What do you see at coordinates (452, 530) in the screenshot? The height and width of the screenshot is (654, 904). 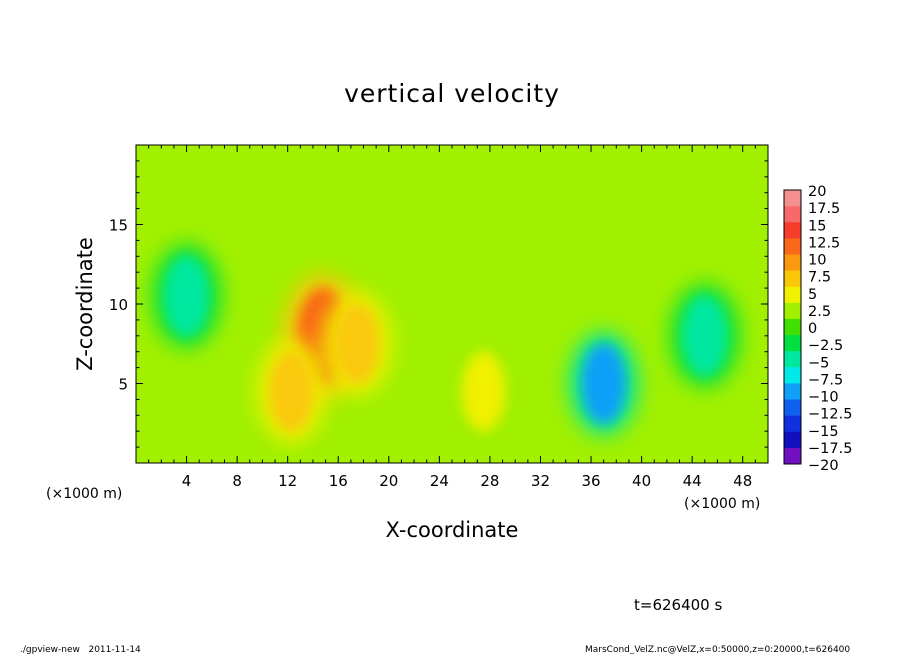 I see `x-axis-label: X-coordinate` at bounding box center [452, 530].